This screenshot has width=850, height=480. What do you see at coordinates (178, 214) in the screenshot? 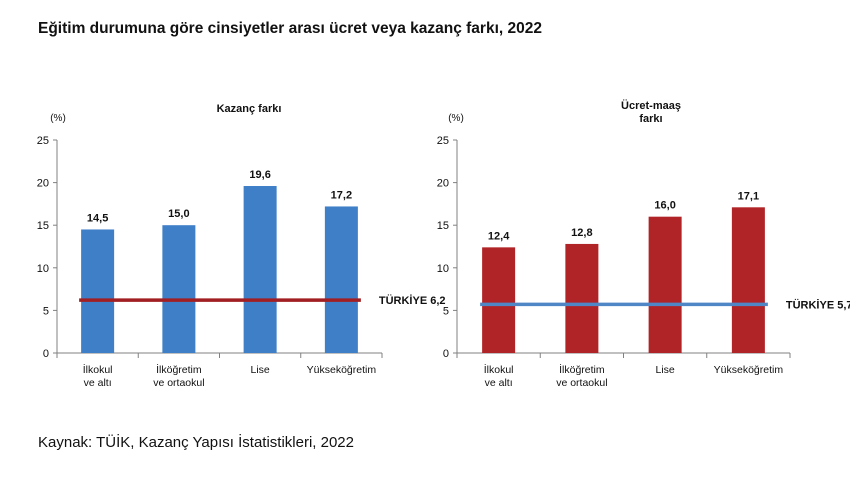
I see `chart1-value-label: 15,0` at bounding box center [178, 214].